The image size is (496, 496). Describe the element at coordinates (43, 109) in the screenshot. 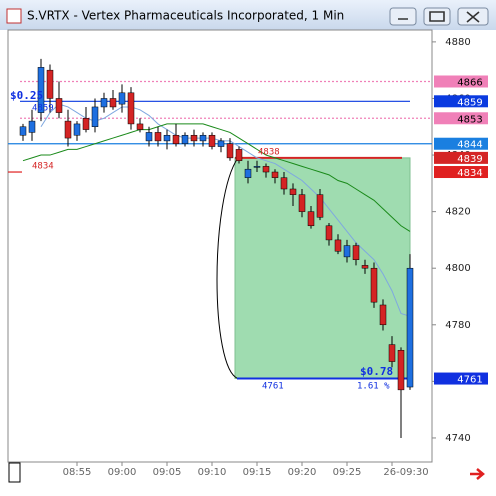

I see `annotation: 4859` at that location.